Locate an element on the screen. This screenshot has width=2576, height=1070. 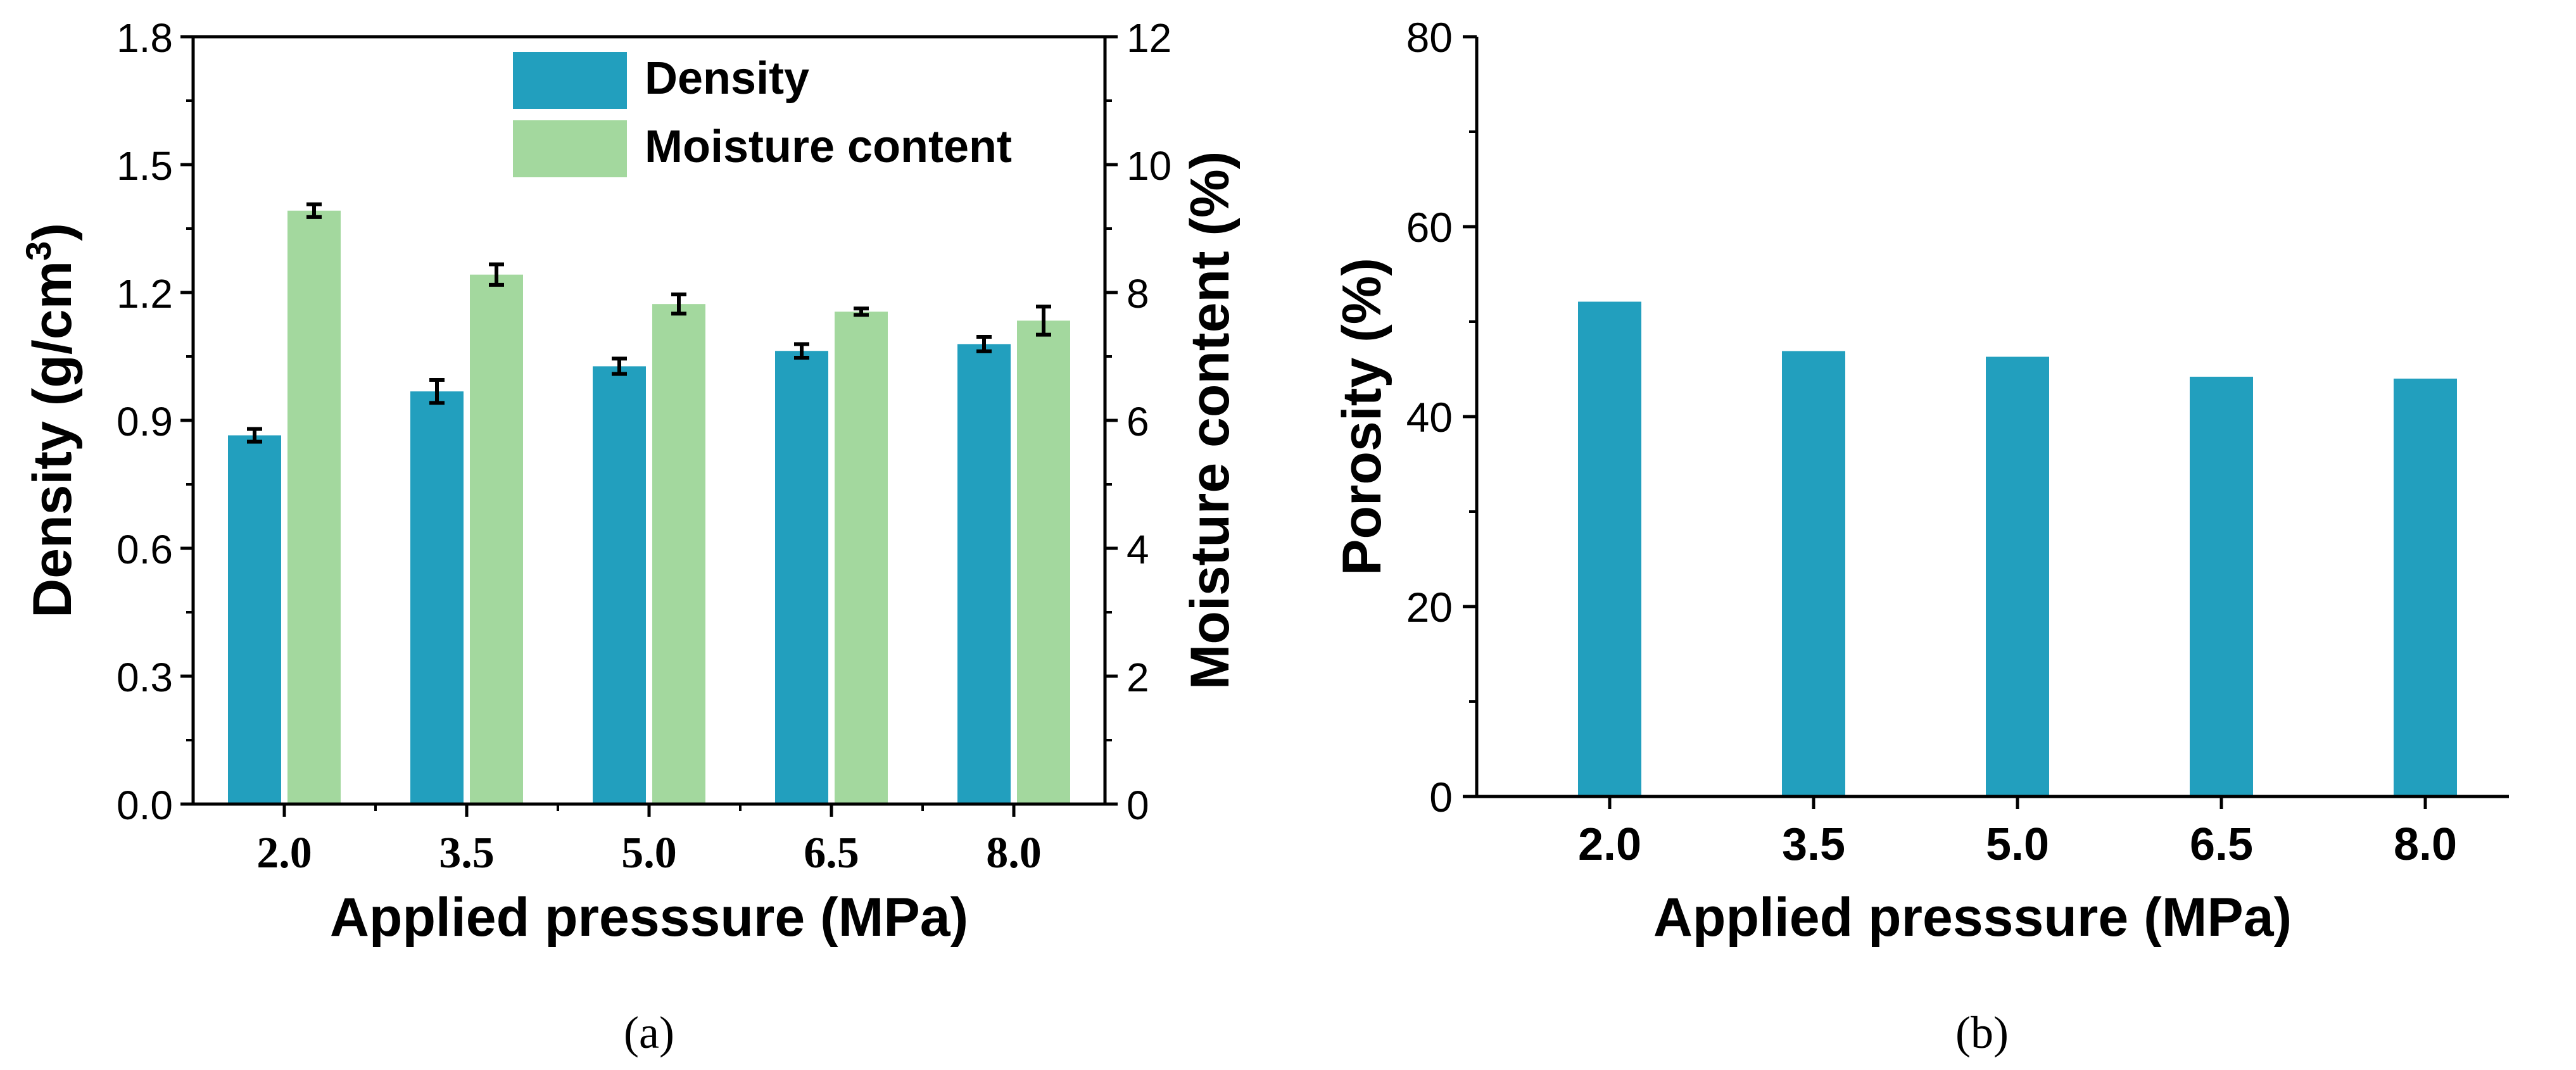
moisture-error-bar-2.0 is located at coordinates (314, 211).